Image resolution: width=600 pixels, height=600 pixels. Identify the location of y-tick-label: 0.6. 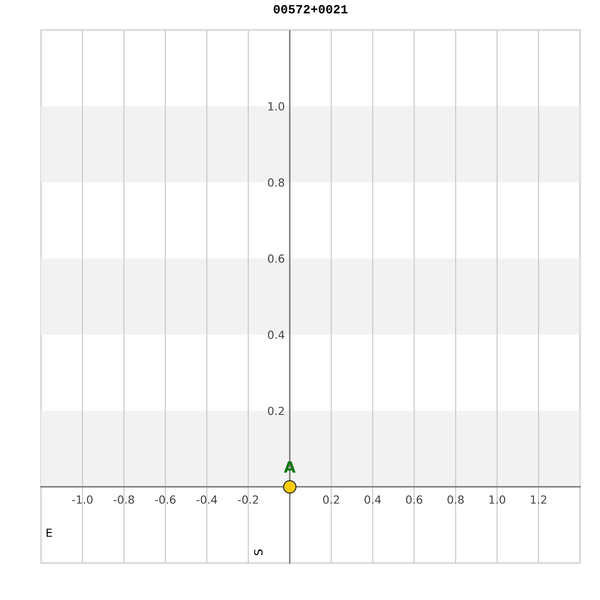
(276, 258).